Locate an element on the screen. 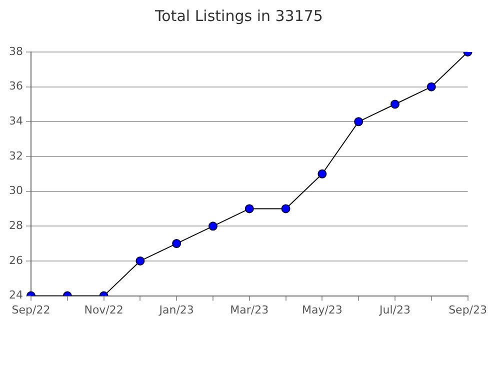 Image resolution: width=490 pixels, height=380 pixels. x-tick-label: Jul/23 is located at coordinates (394, 309).